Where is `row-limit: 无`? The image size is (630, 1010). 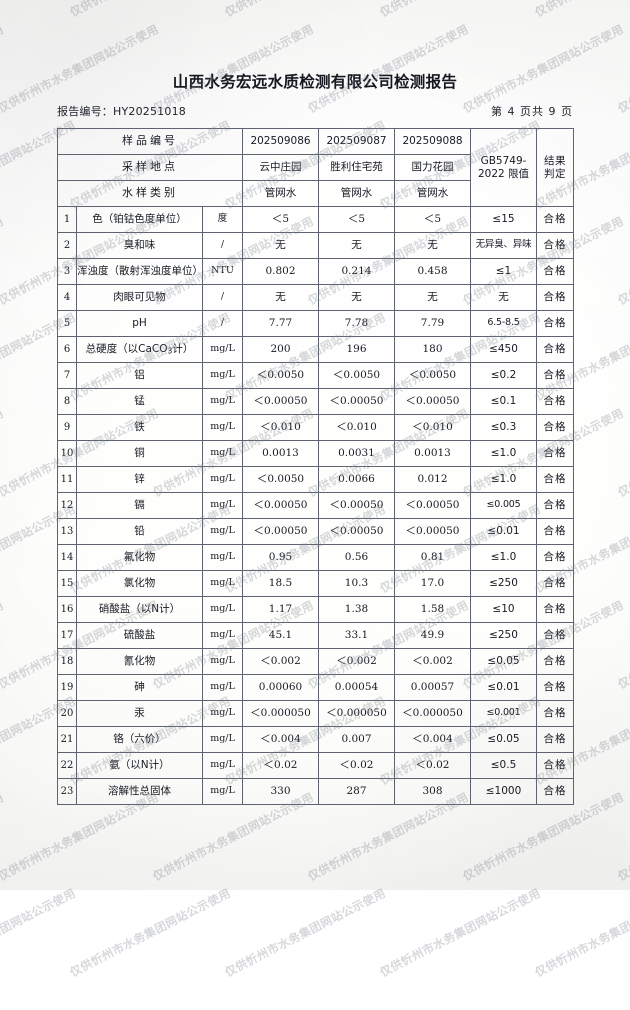
row-limit: 无 is located at coordinates (503, 297).